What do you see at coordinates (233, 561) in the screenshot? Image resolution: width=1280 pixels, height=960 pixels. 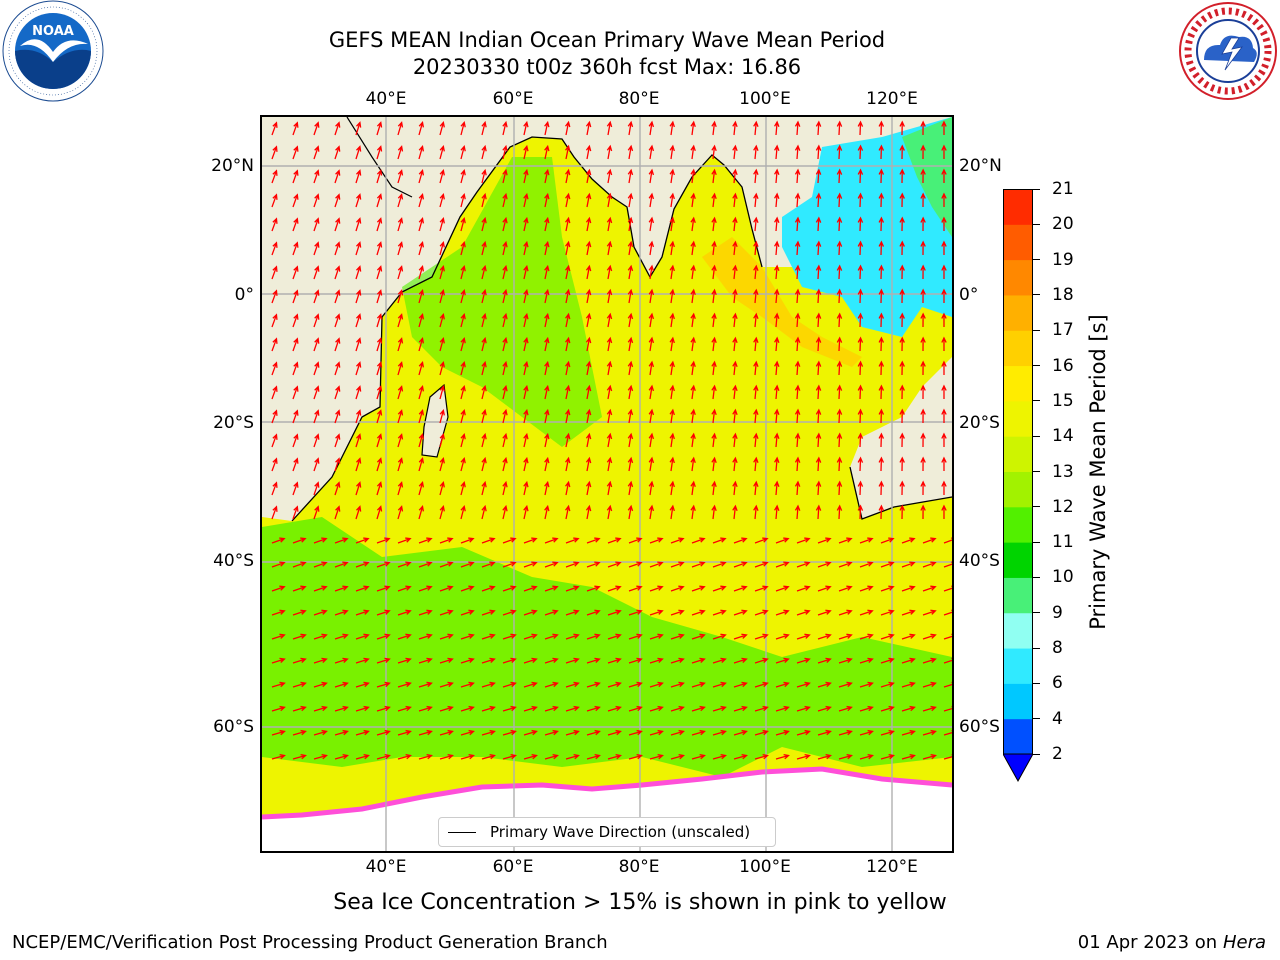 I see `y-tick-left: 40°S` at bounding box center [233, 561].